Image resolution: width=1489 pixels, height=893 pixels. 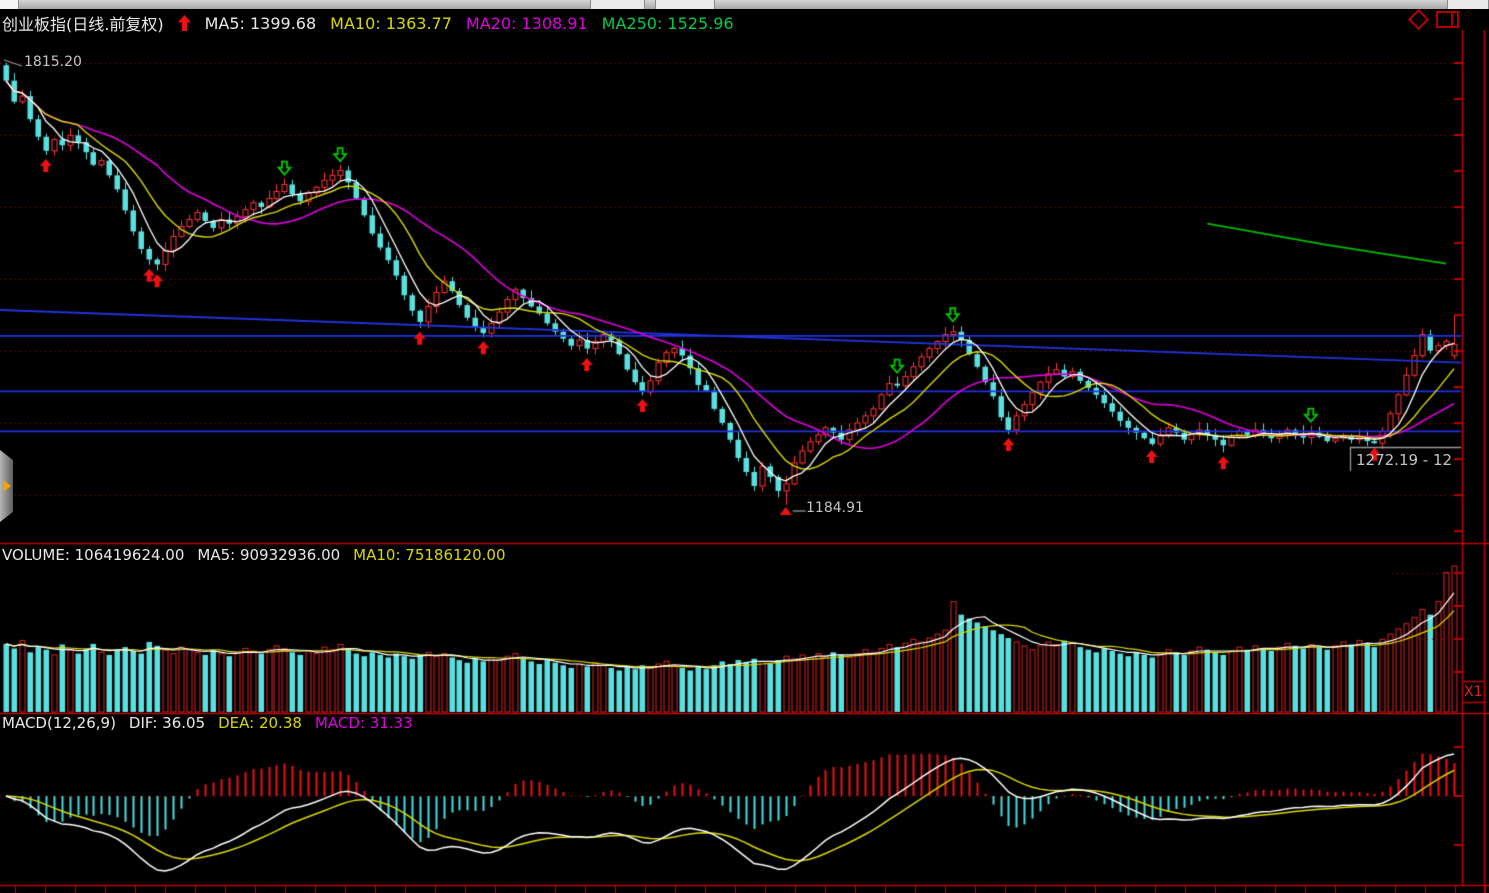 What do you see at coordinates (1418, 19) in the screenshot?
I see `diamond-icon` at bounding box center [1418, 19].